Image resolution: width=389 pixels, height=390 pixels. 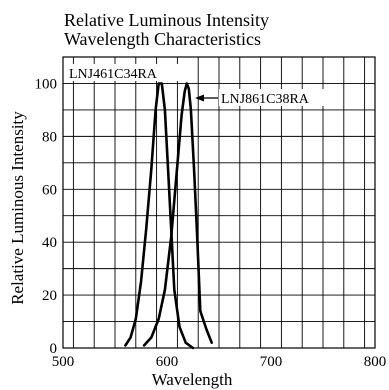 What do you see at coordinates (63, 362) in the screenshot?
I see `x-tick-label: 500` at bounding box center [63, 362].